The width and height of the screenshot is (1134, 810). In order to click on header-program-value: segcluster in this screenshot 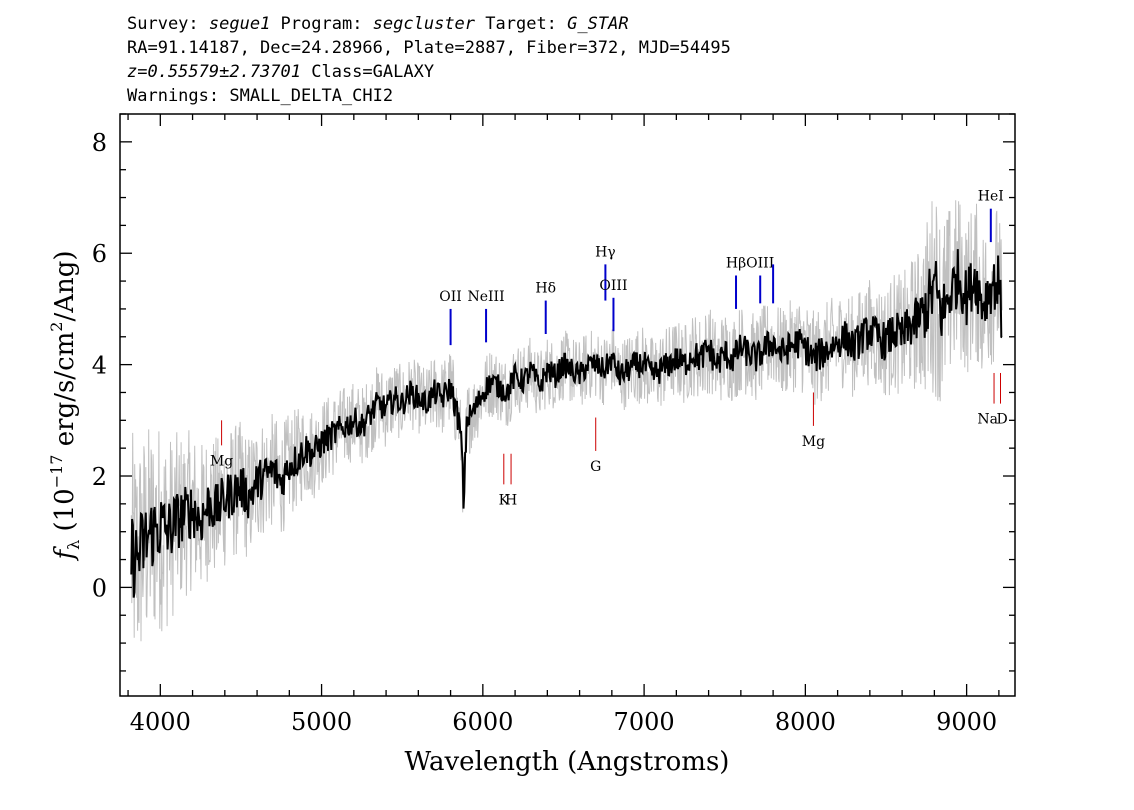, I will do `click(424, 24)`.